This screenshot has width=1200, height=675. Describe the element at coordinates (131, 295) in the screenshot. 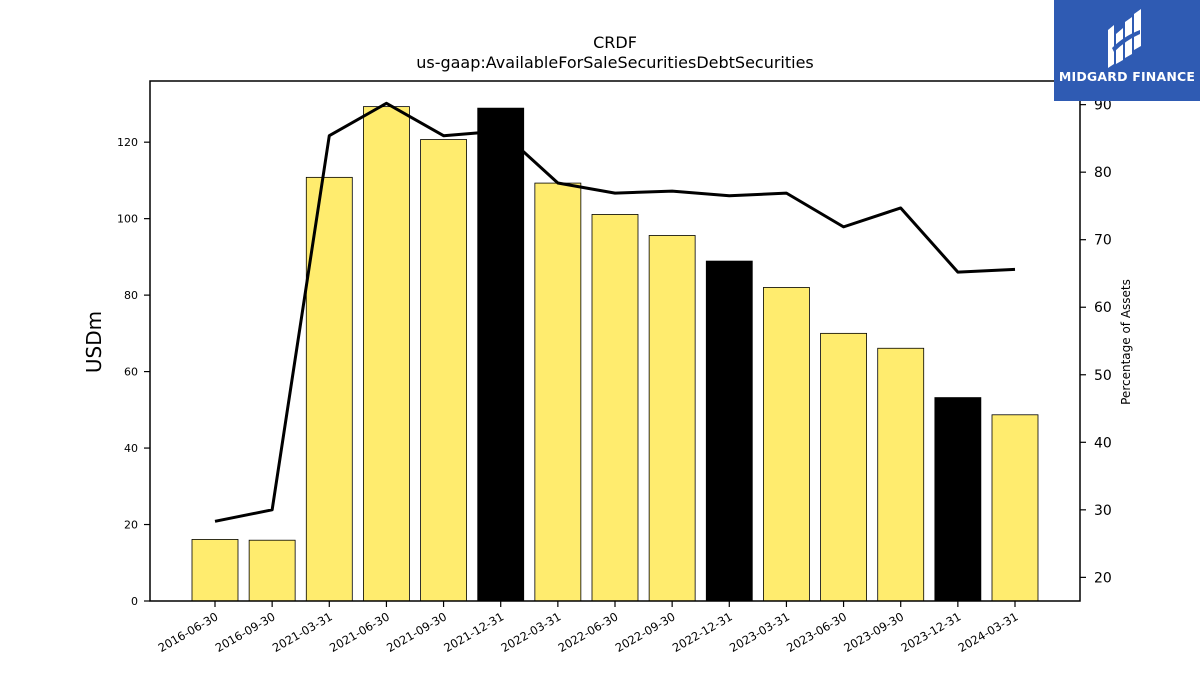

I see `y-tick-label: 80` at that location.